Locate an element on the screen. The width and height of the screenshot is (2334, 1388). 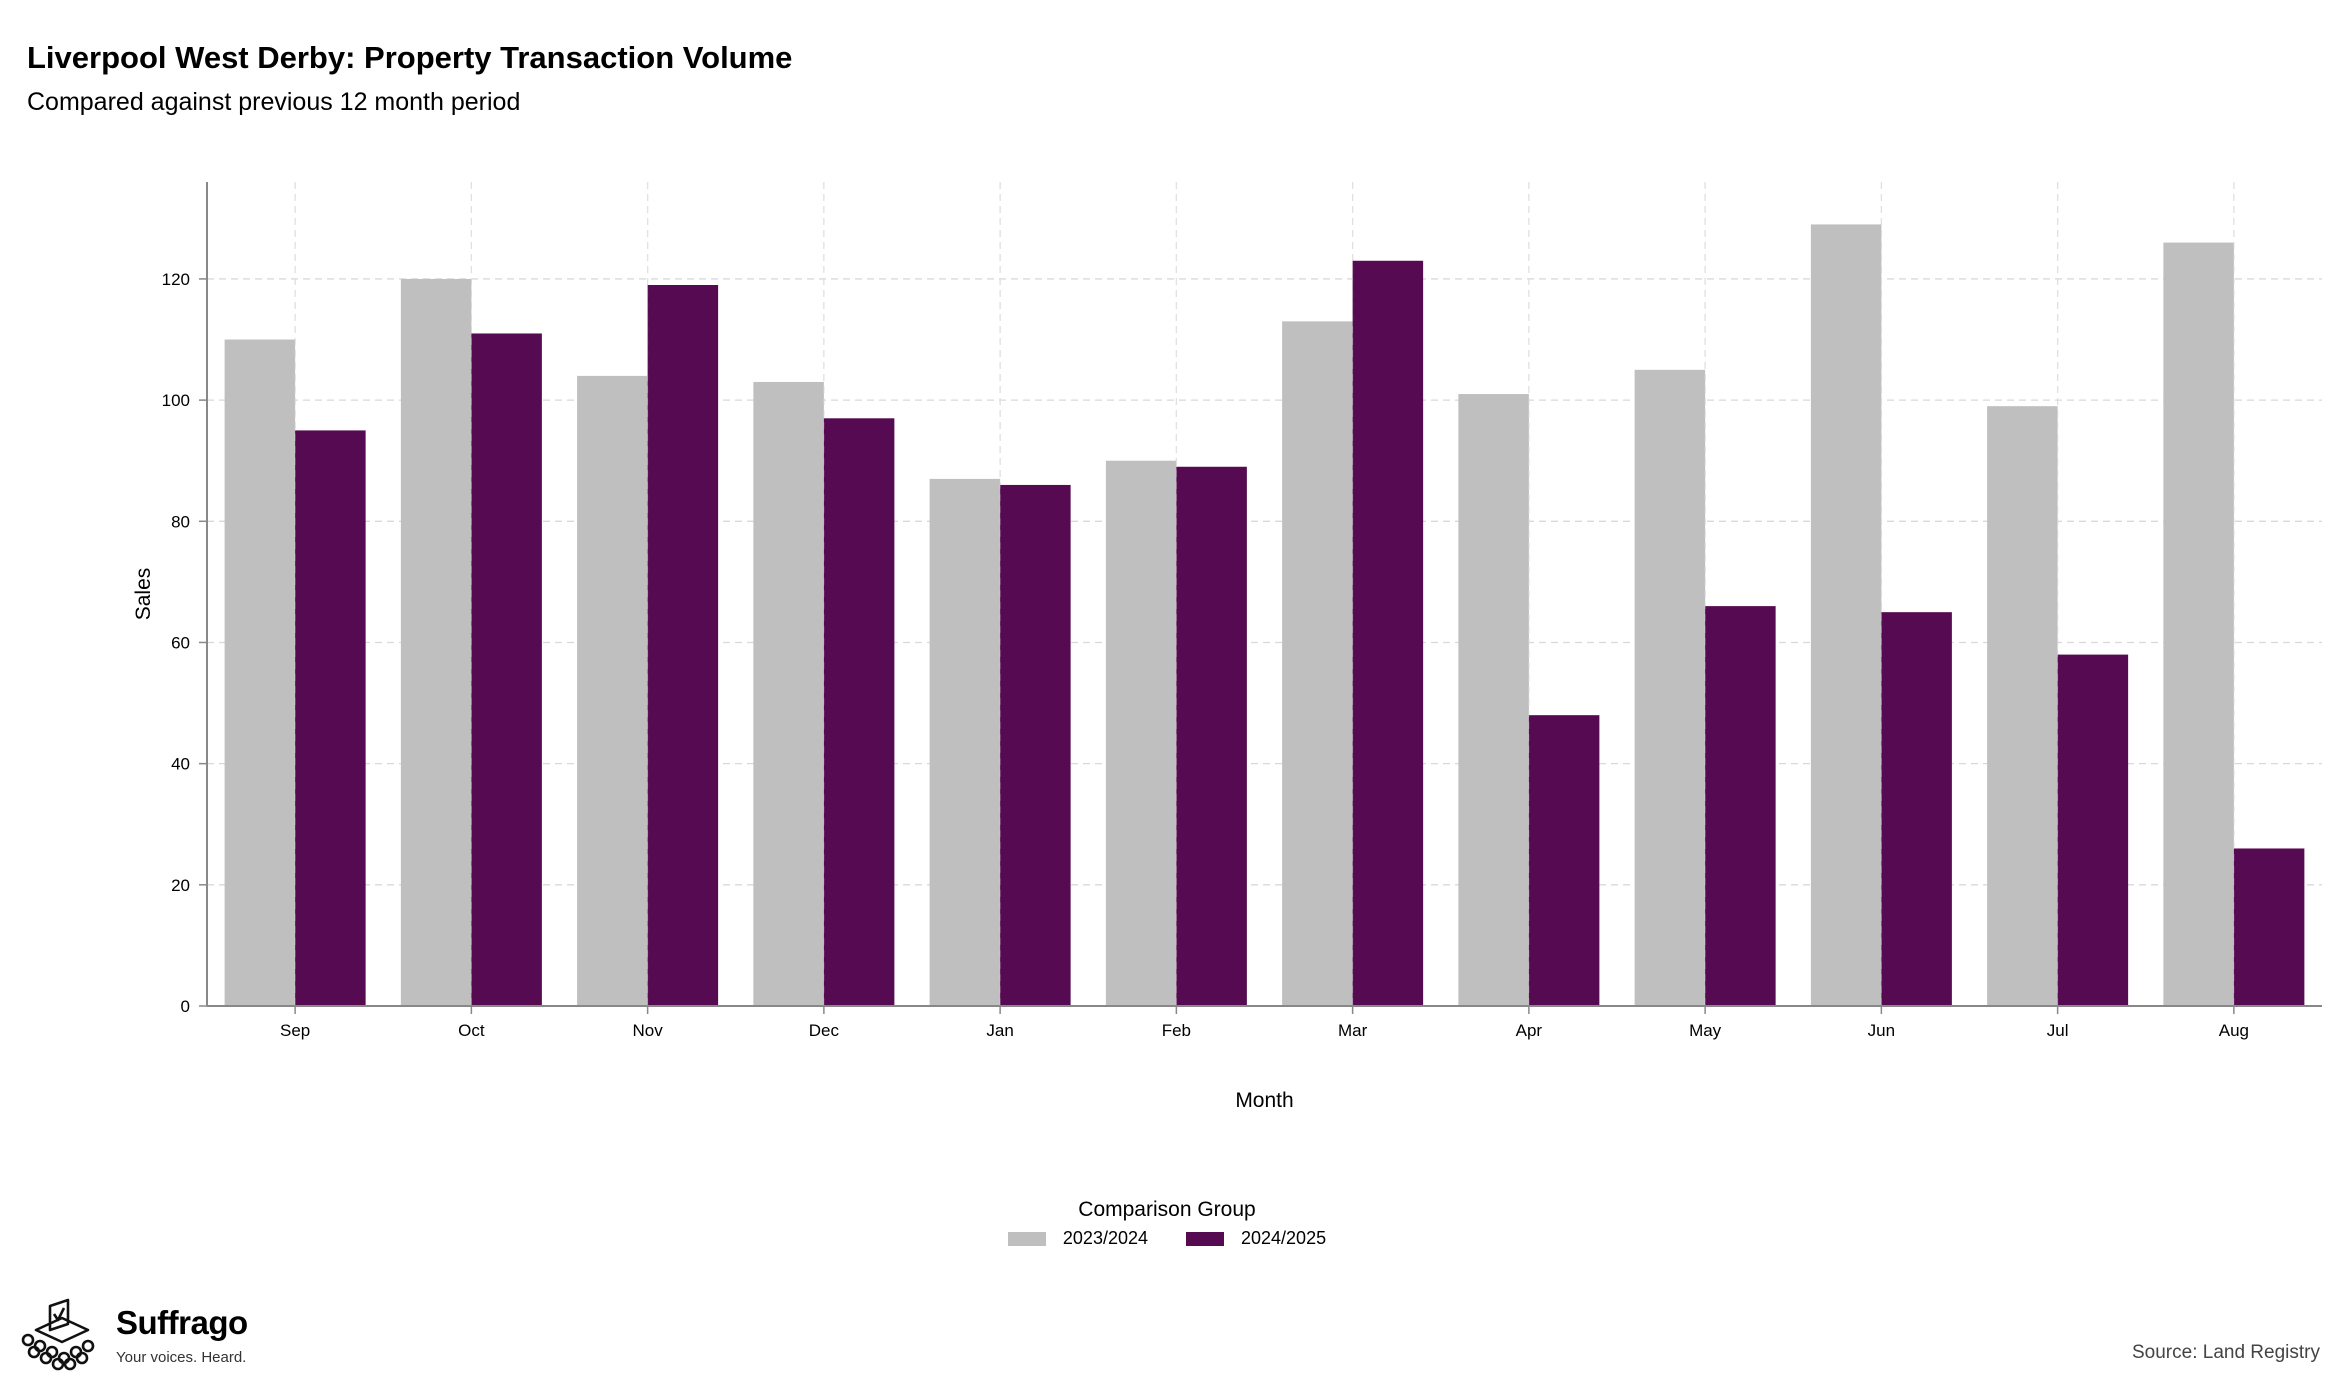
legend-item-2023-2024: 2023/2024 is located at coordinates (1077, 1238).